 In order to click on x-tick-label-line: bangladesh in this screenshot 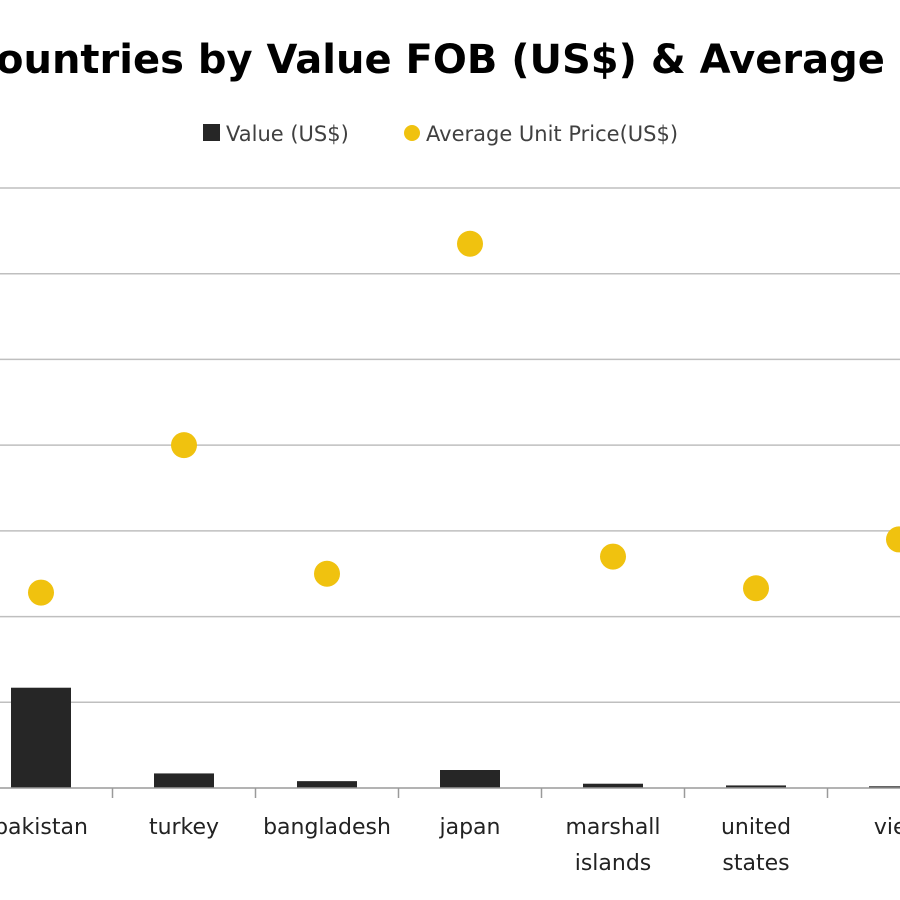, I will do `click(327, 827)`.